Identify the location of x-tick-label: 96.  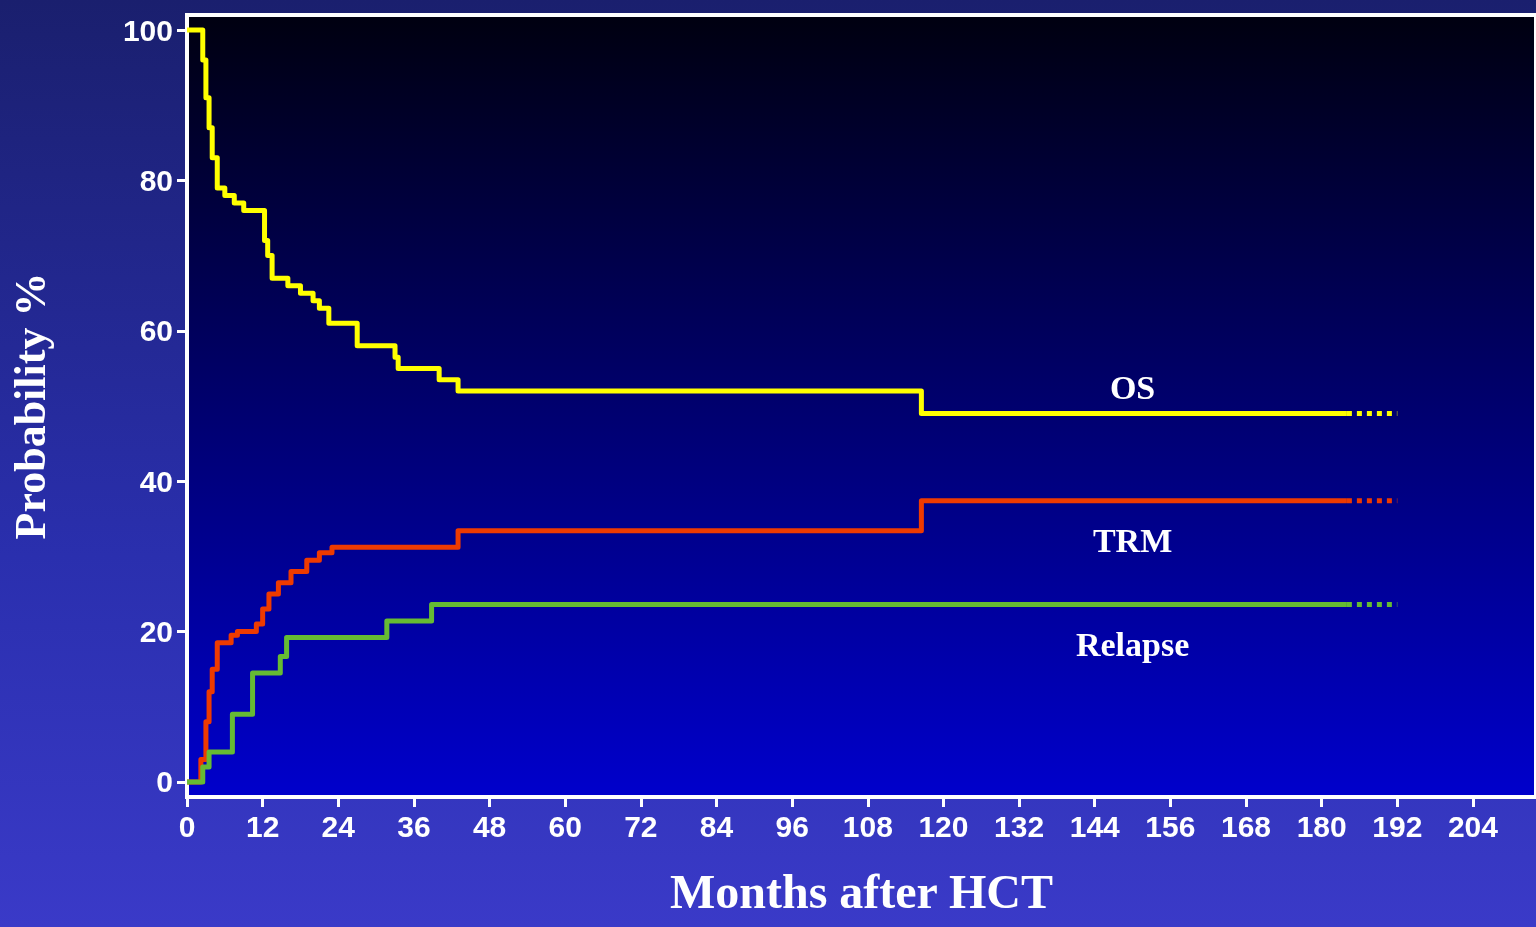
(792, 826).